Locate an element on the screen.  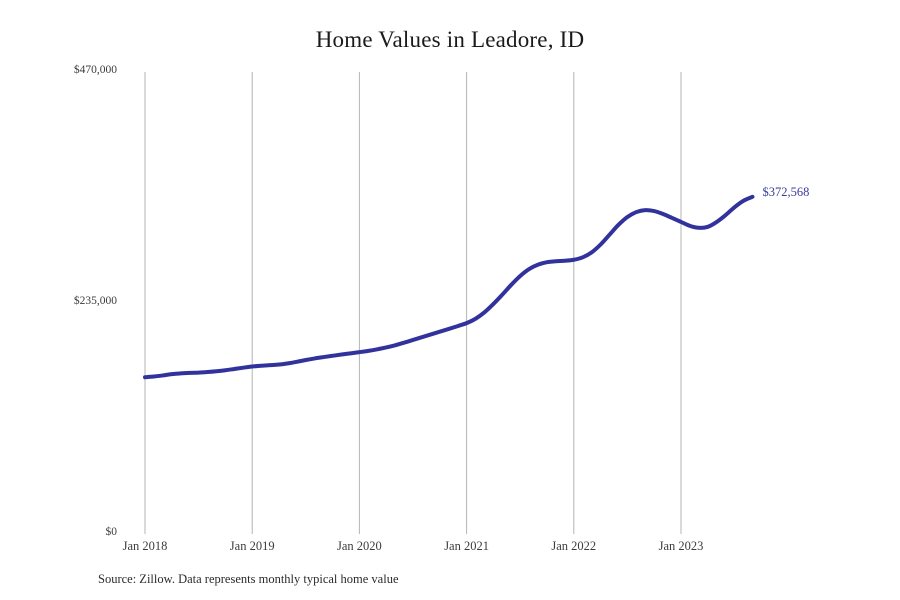
x-tick-label: Jan 2023 is located at coordinates (681, 546).